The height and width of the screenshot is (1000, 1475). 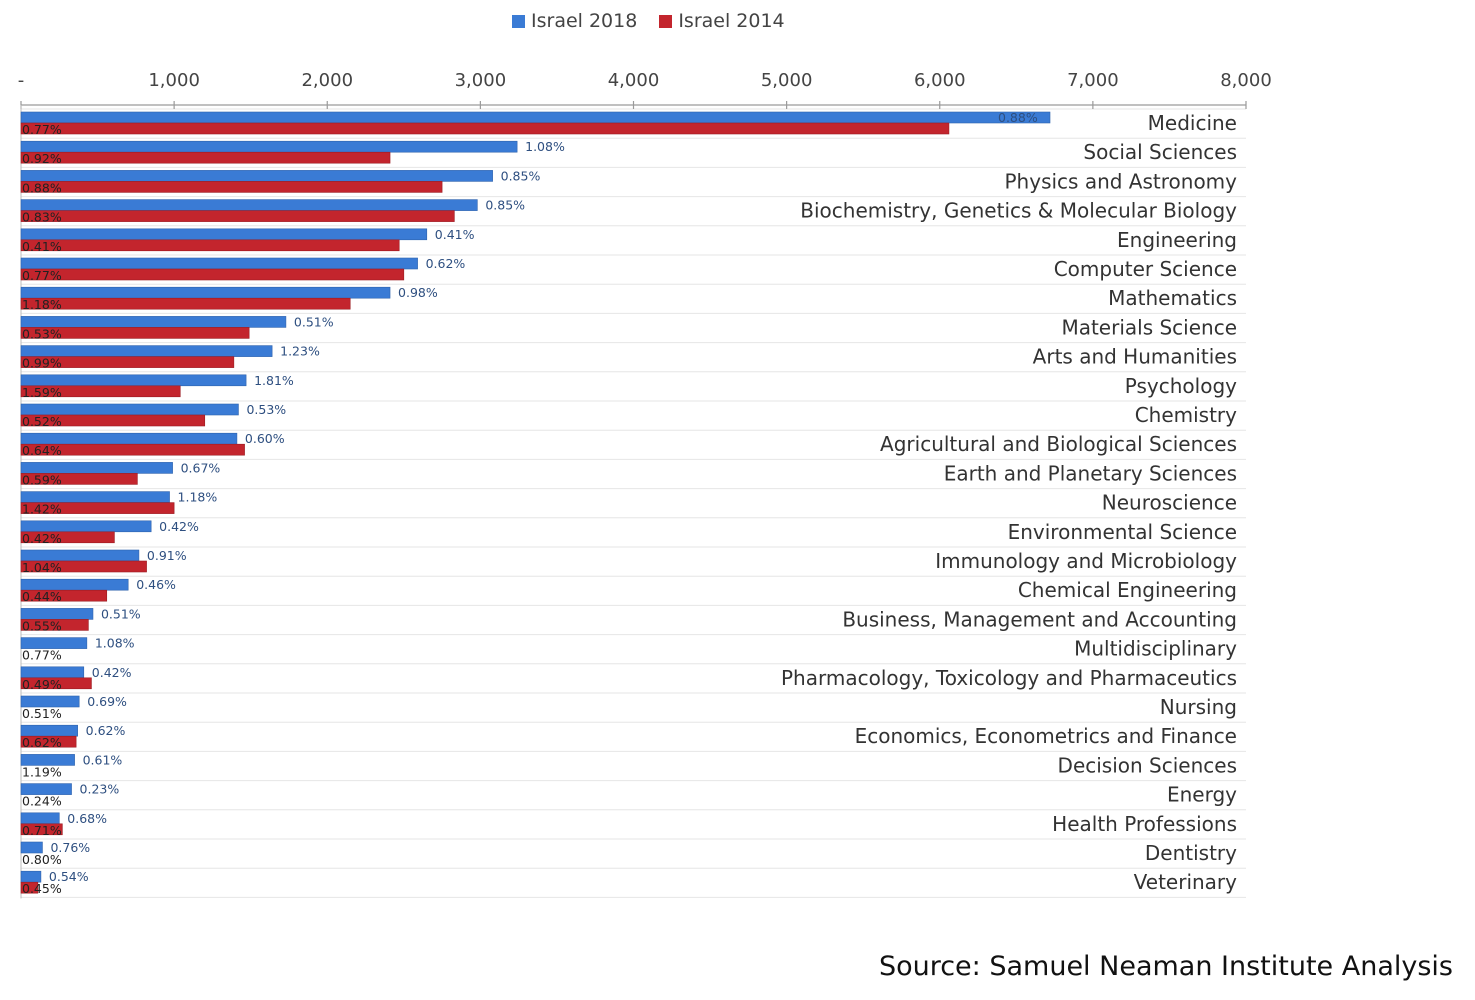 I want to click on data-label-2018: 0.98%, so click(x=418, y=292).